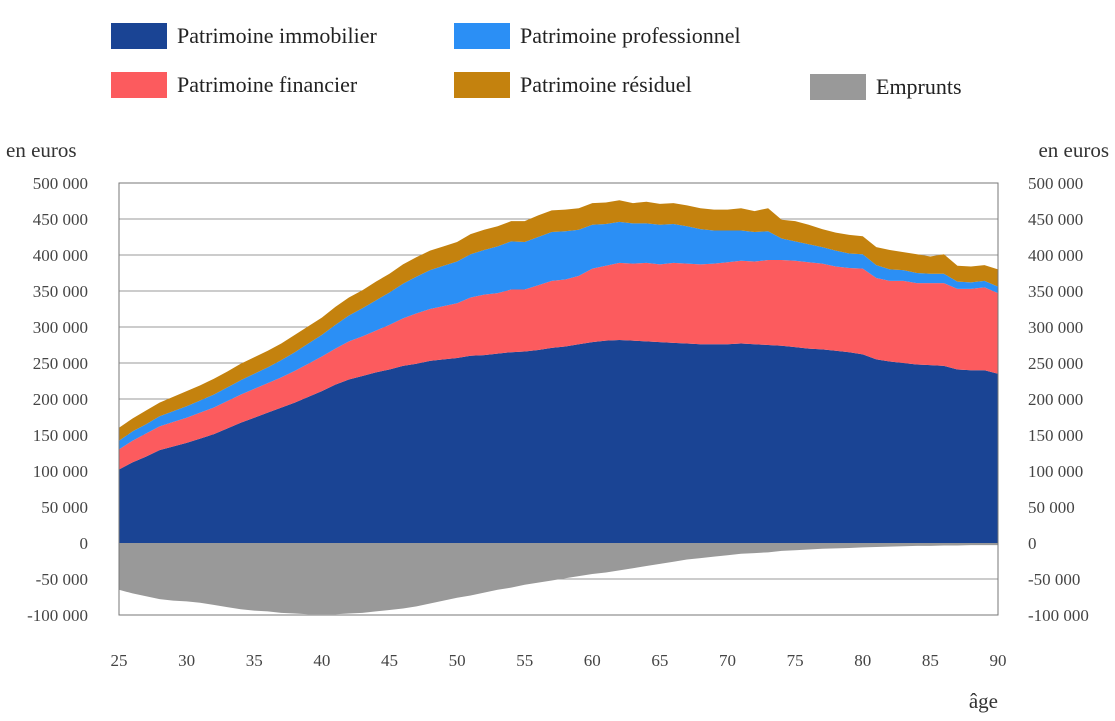 The image size is (1115, 721). I want to click on legend-label-emprunts: Emprunts, so click(919, 86).